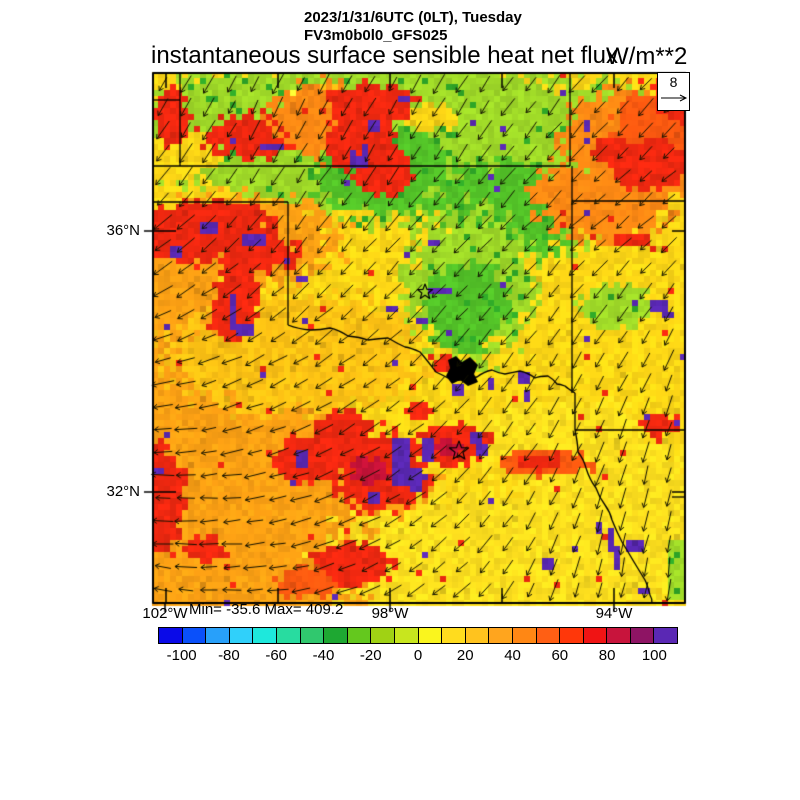 This screenshot has width=800, height=800. Describe the element at coordinates (560, 655) in the screenshot. I see `colorbar-tick-label: 60` at that location.